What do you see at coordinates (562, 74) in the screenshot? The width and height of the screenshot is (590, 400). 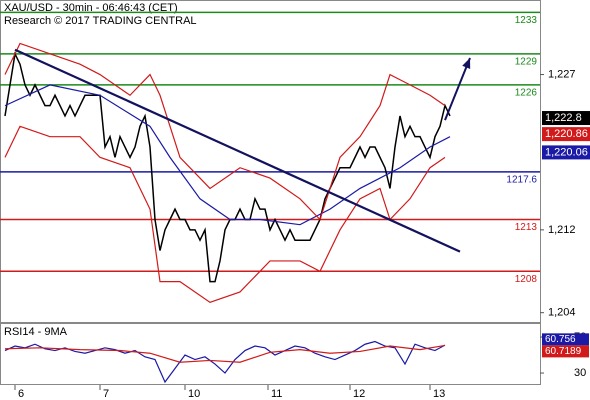 I see `y-tick-label: 1,227` at bounding box center [562, 74].